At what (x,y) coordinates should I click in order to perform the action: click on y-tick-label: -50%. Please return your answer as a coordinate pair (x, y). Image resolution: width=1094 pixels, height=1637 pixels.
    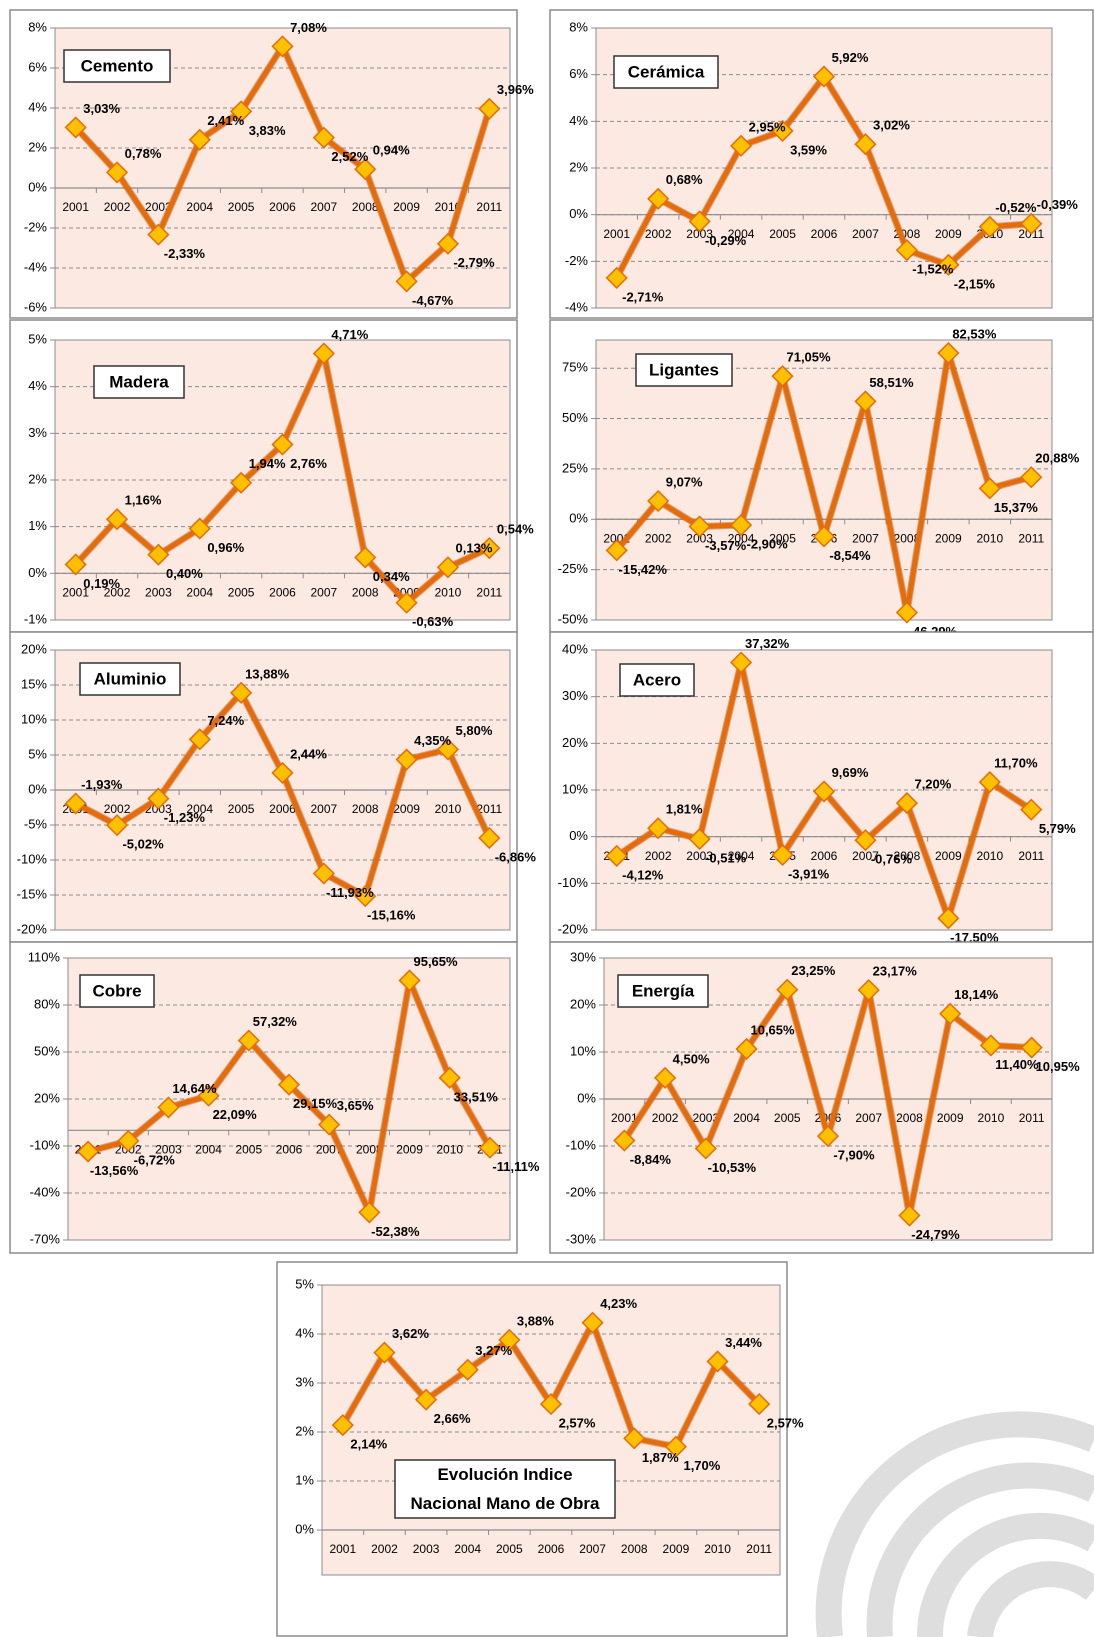
    Looking at the image, I should click on (573, 618).